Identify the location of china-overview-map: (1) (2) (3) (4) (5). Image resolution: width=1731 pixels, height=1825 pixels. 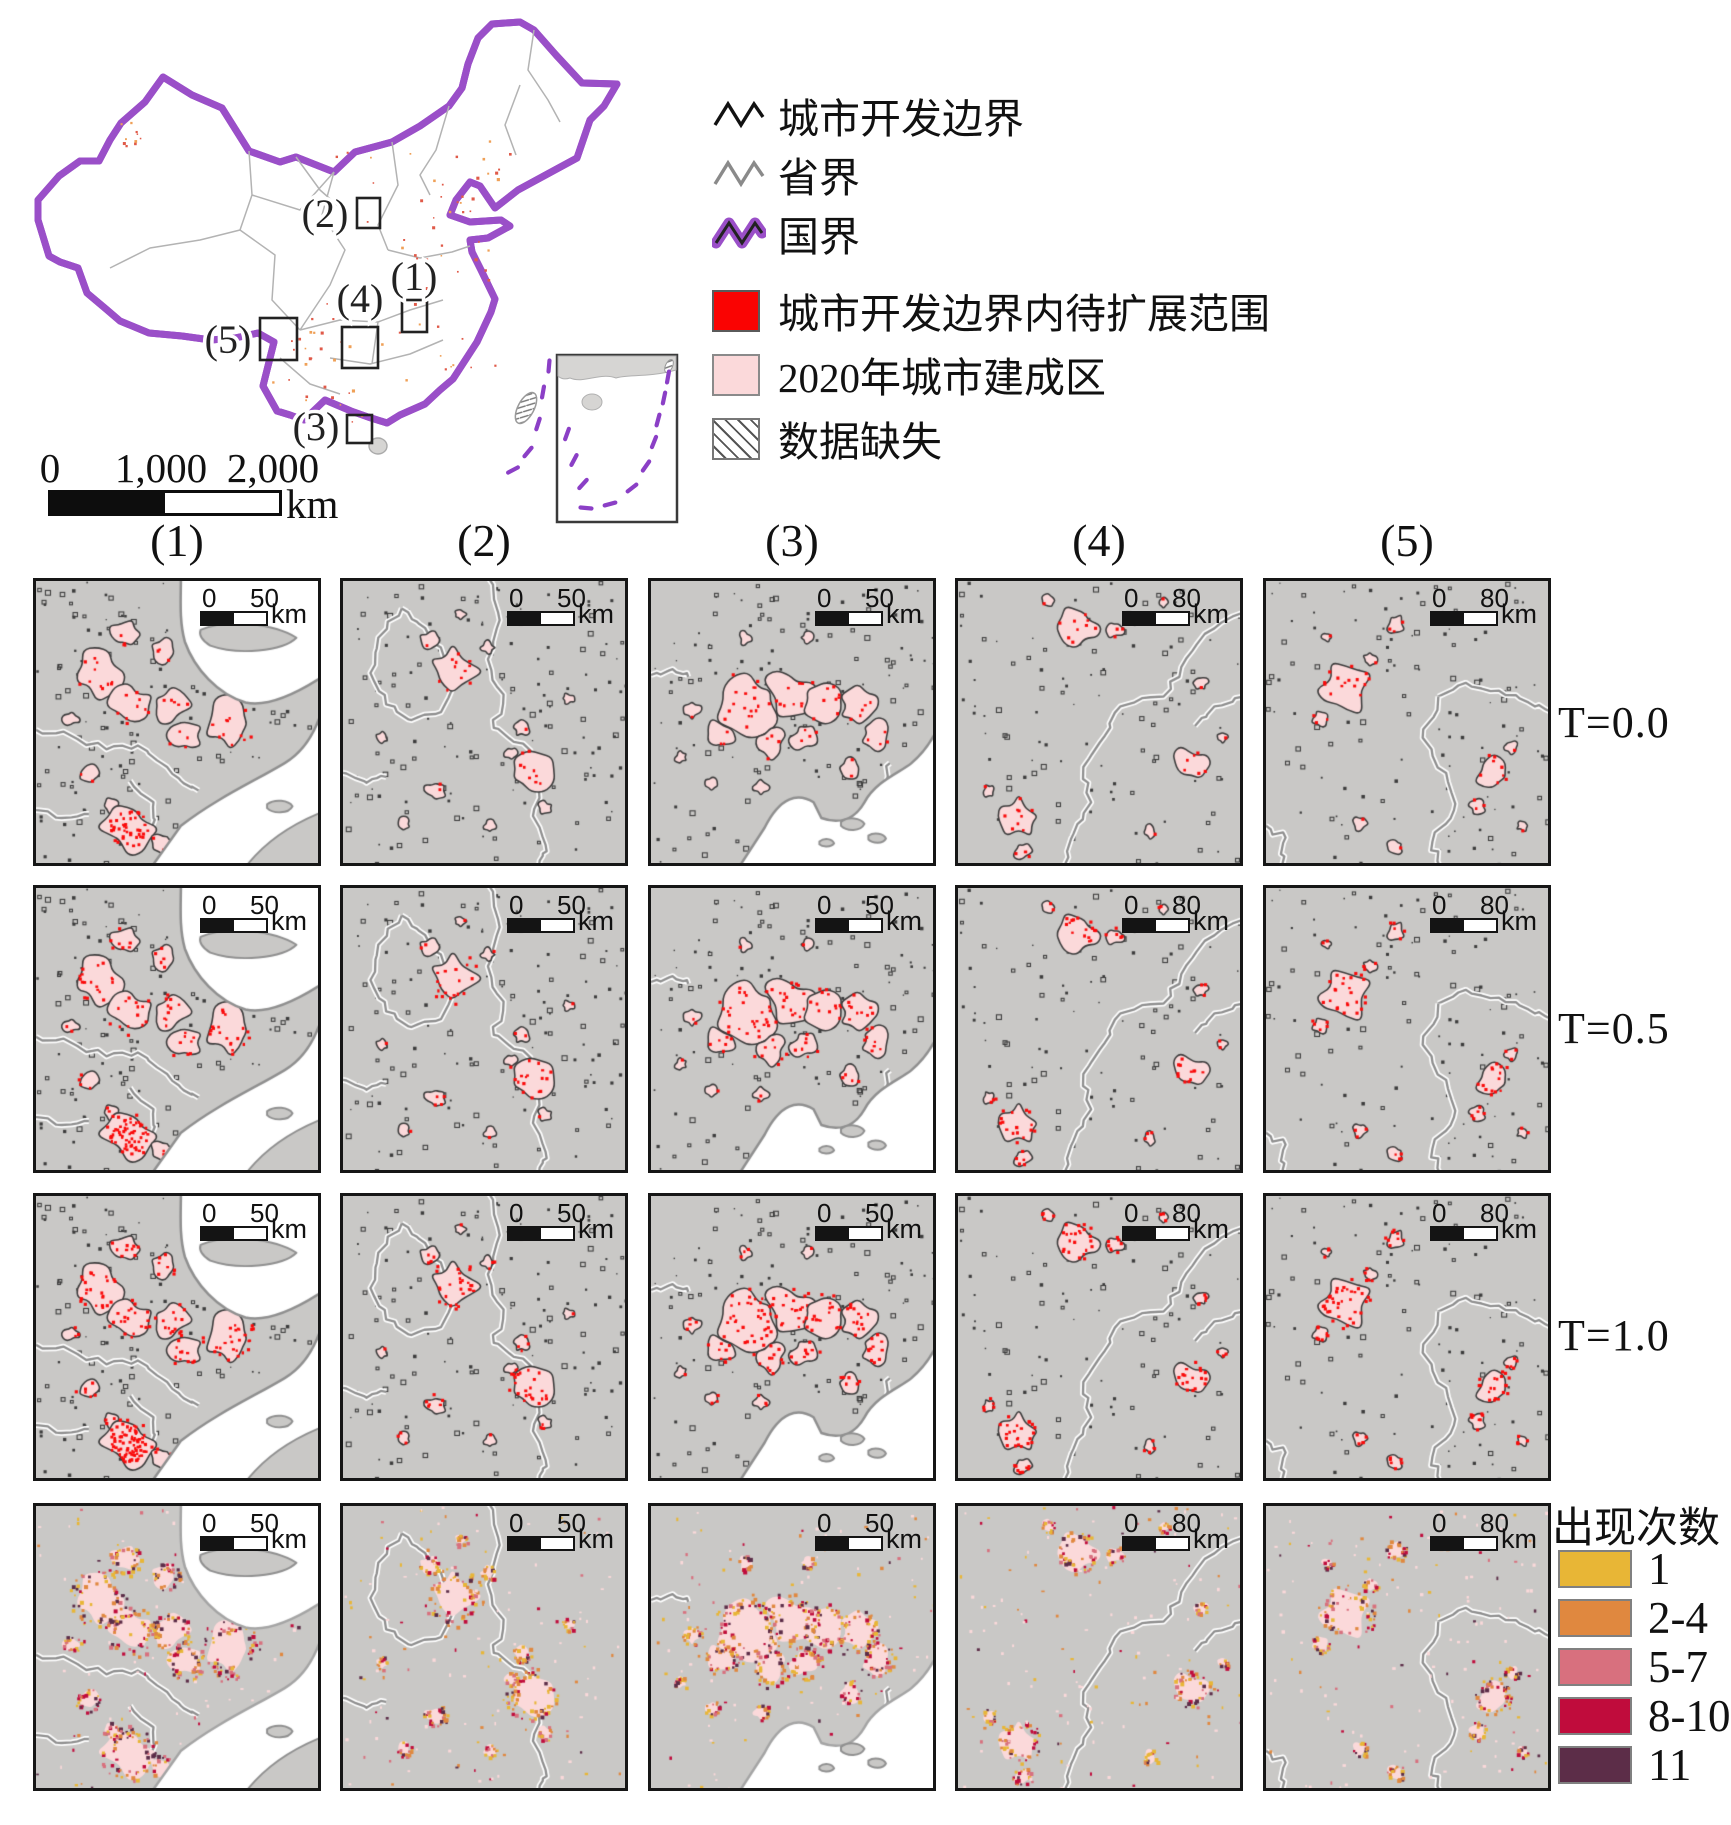
(356, 271).